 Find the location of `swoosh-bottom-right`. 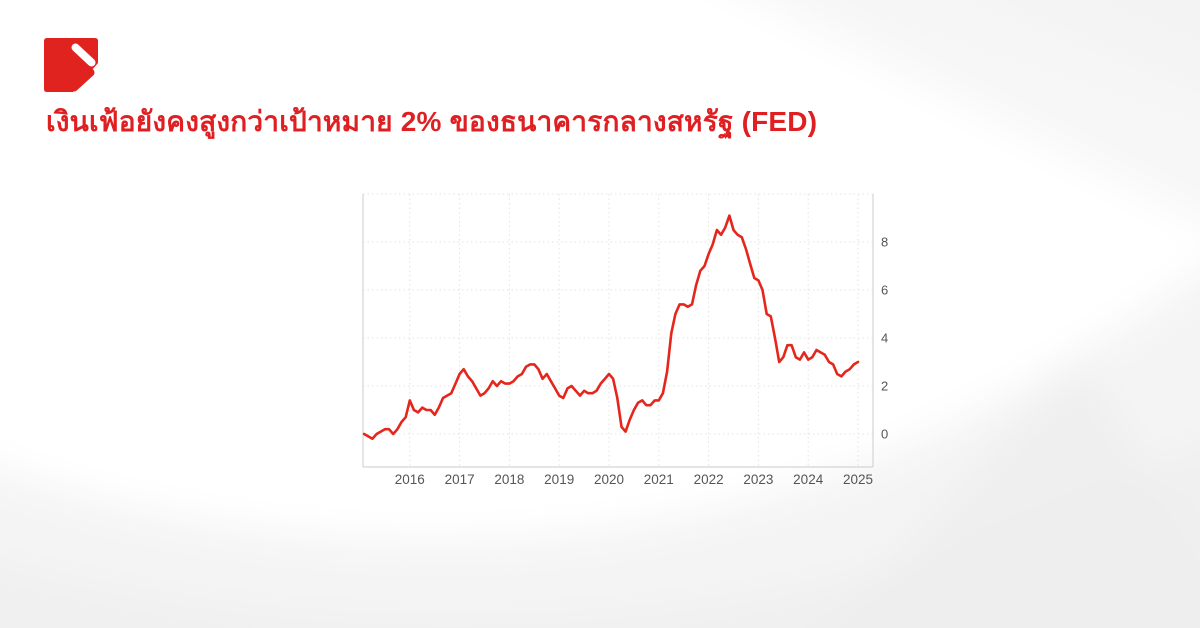

swoosh-bottom-right is located at coordinates (1014, 494).